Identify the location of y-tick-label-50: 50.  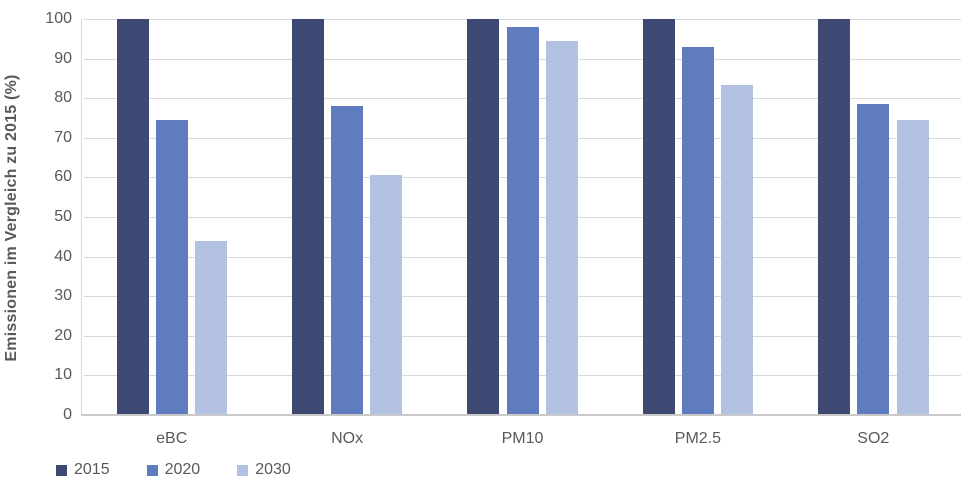
(63, 216).